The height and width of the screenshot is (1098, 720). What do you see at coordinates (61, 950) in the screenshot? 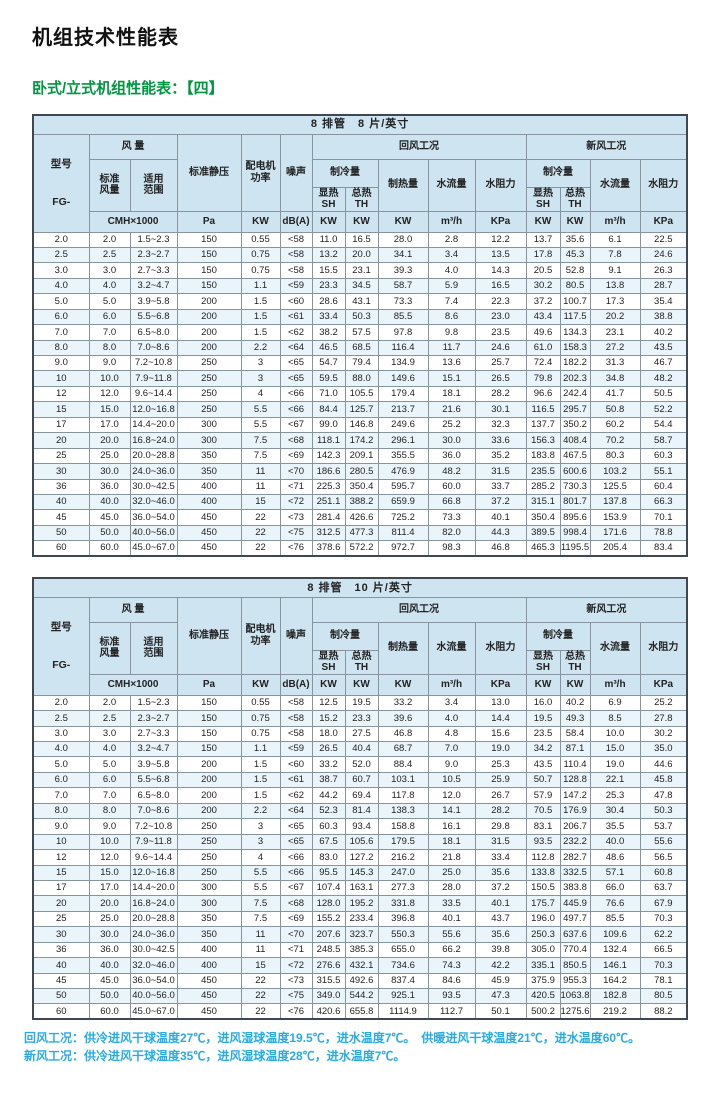
I see `cell: 36` at bounding box center [61, 950].